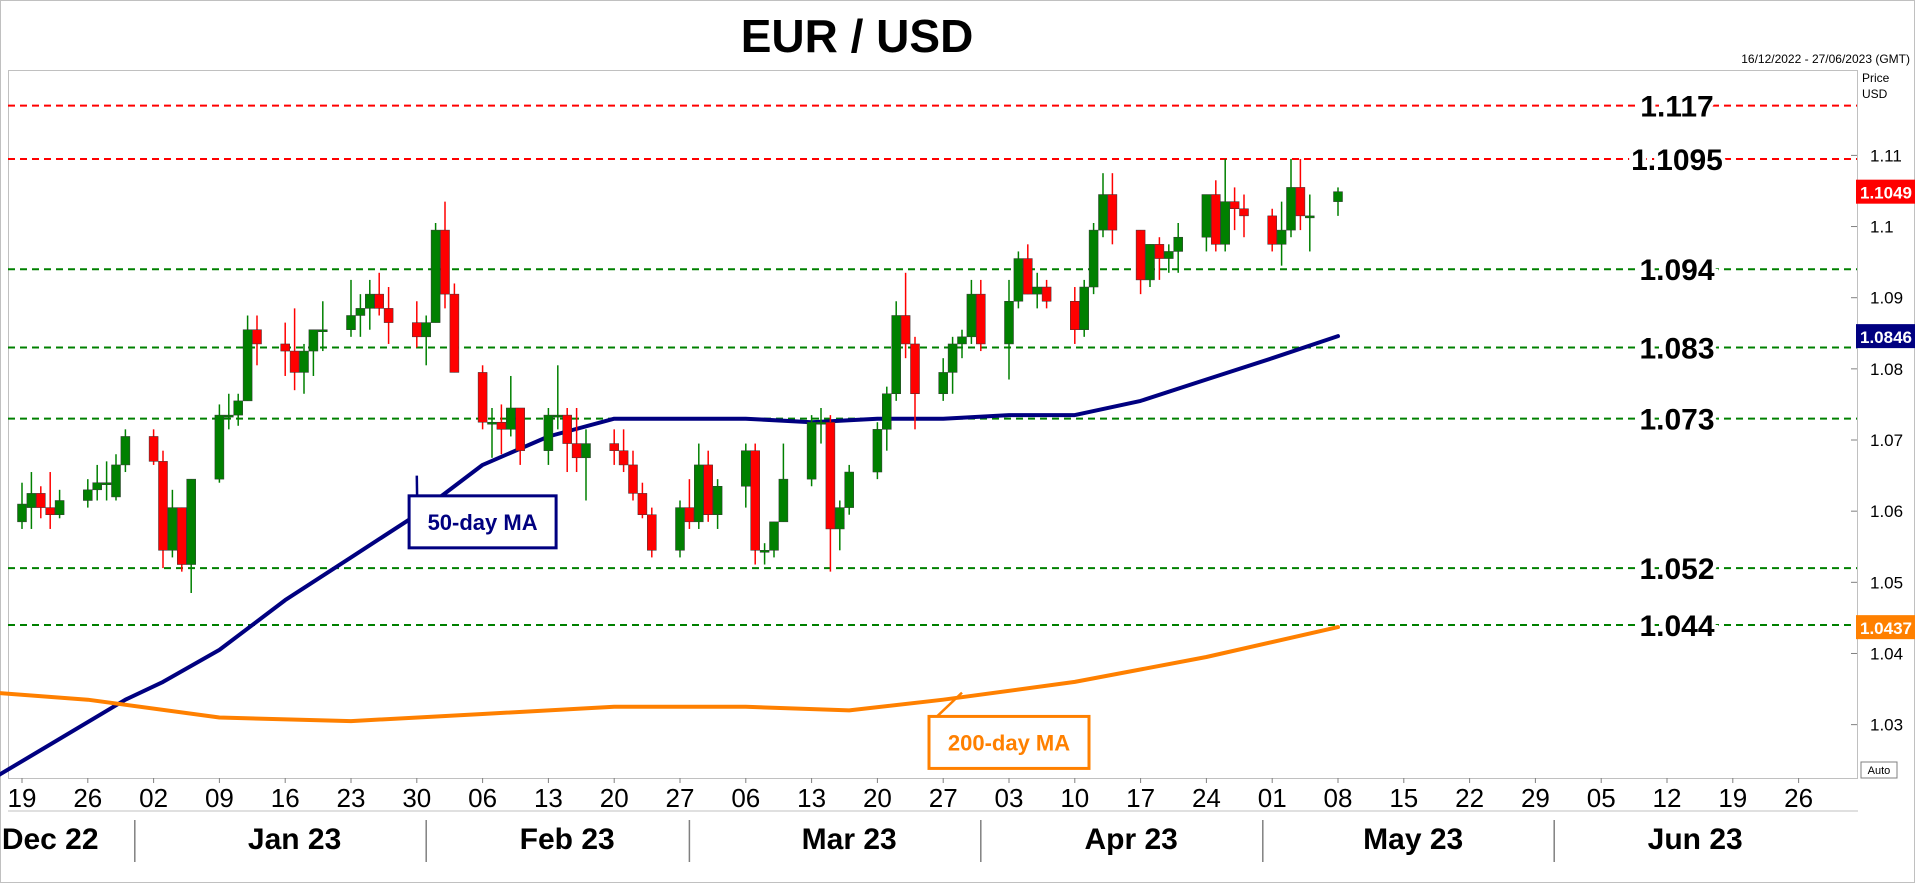 The image size is (1915, 888). Describe the element at coordinates (1876, 78) in the screenshot. I see `y-axis-title: Price` at that location.